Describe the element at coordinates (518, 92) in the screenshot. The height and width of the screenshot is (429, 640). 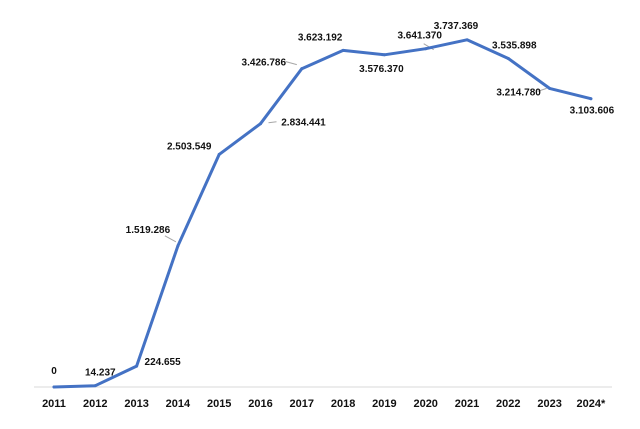
I see `data-label: 3.214.780` at that location.